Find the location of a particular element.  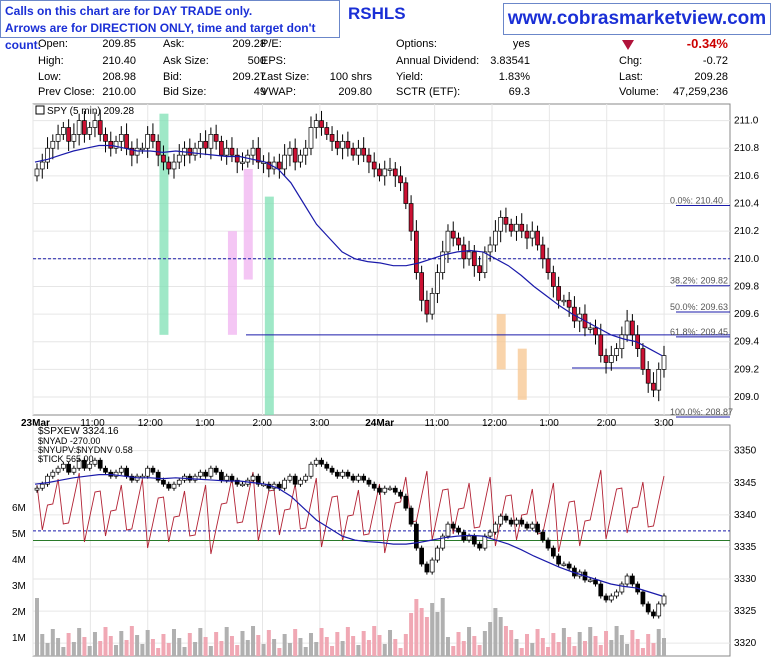

quote-value: 209.27 is located at coordinates (249, 77).